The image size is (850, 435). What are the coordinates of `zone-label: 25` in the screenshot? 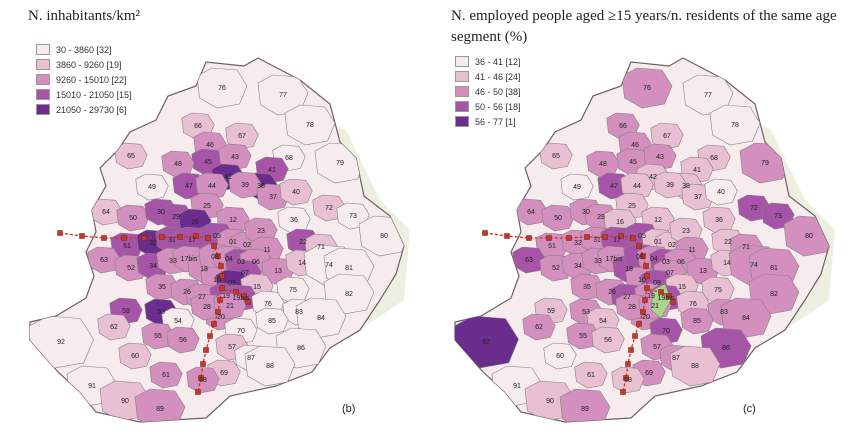 It's located at (207, 206).